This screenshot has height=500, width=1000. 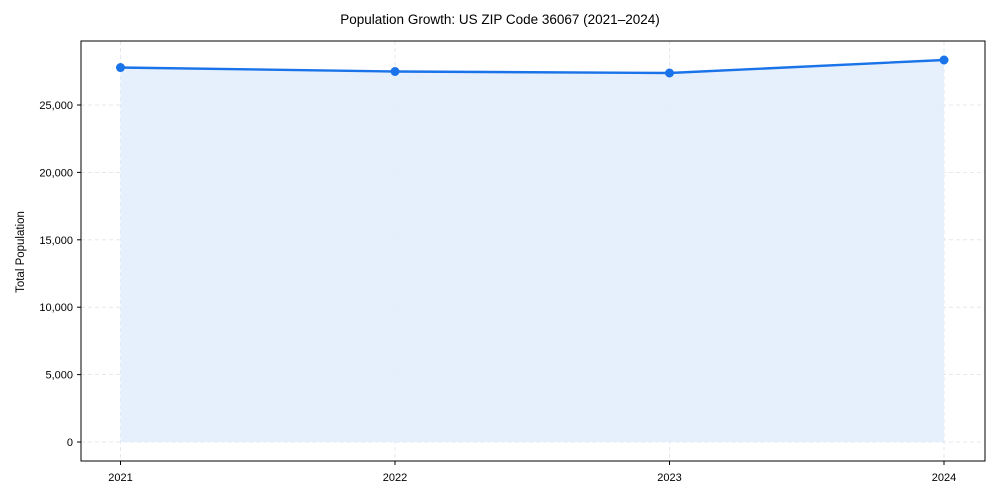 I want to click on x-tick-label: 2021, so click(x=120, y=478).